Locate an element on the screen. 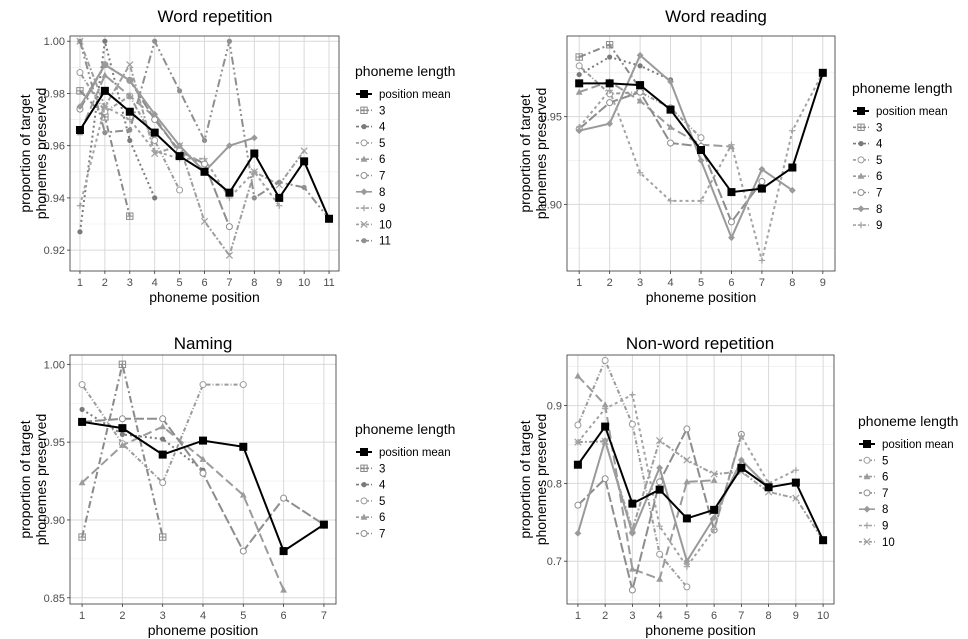 This screenshot has width=968, height=639. y-tick-label: 0.90 is located at coordinates (54, 521).